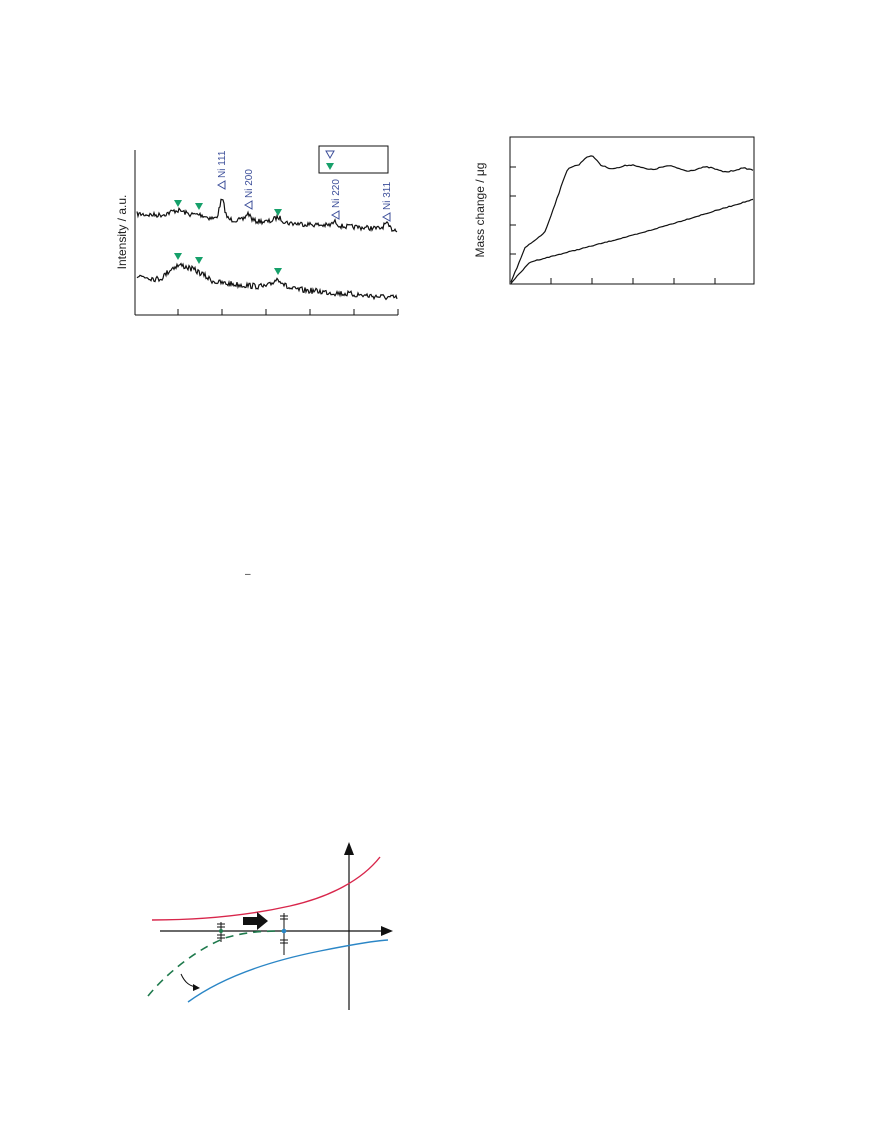 This screenshot has height=1140, width=876. What do you see at coordinates (122, 232) in the screenshot?
I see `xrd-y-label: Intensity / a.u.` at bounding box center [122, 232].